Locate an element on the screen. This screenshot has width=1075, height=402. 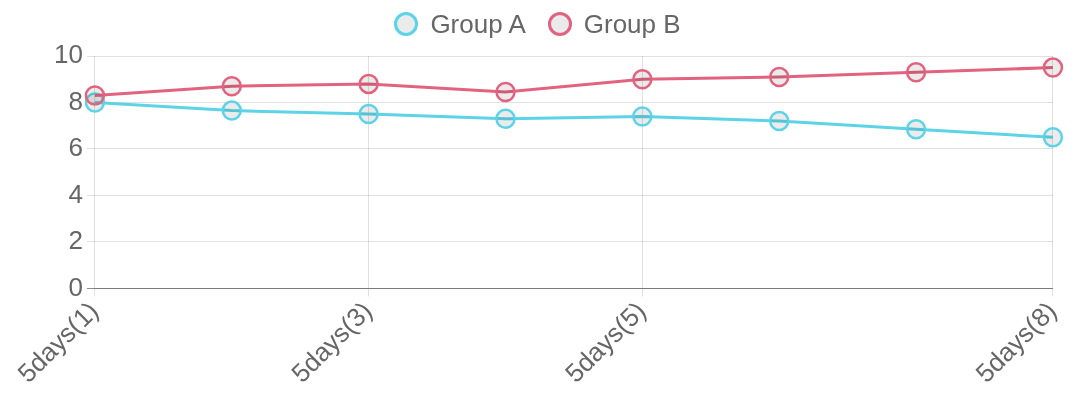
y-tick-label: 0 is located at coordinates (75, 286).